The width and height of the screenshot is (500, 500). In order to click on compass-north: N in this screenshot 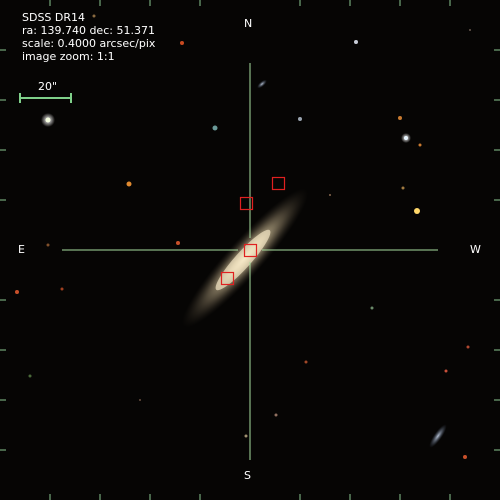, I will do `click(248, 23)`.